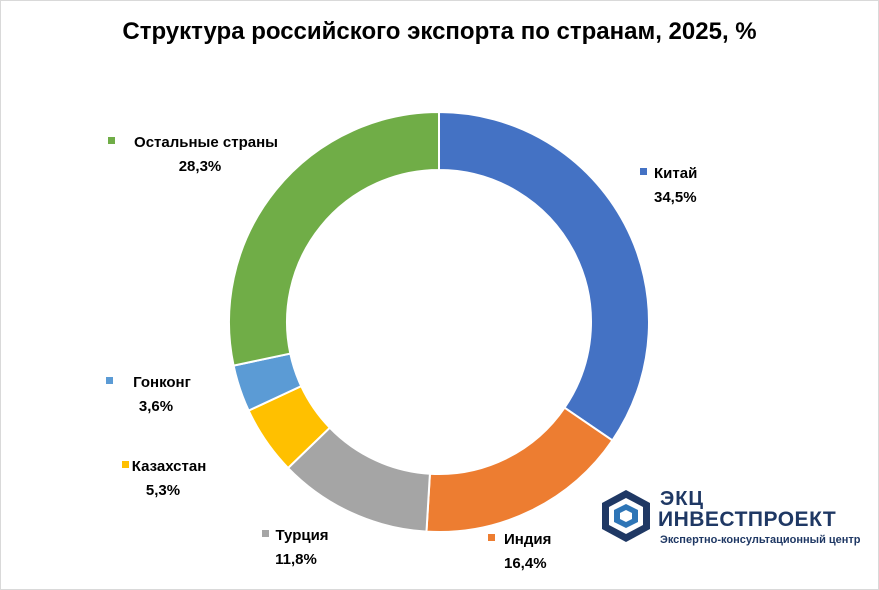 The image size is (879, 590). What do you see at coordinates (747, 519) in the screenshot?
I see `logo-line-2: ИНВЕСТПРОЕКТ` at bounding box center [747, 519].